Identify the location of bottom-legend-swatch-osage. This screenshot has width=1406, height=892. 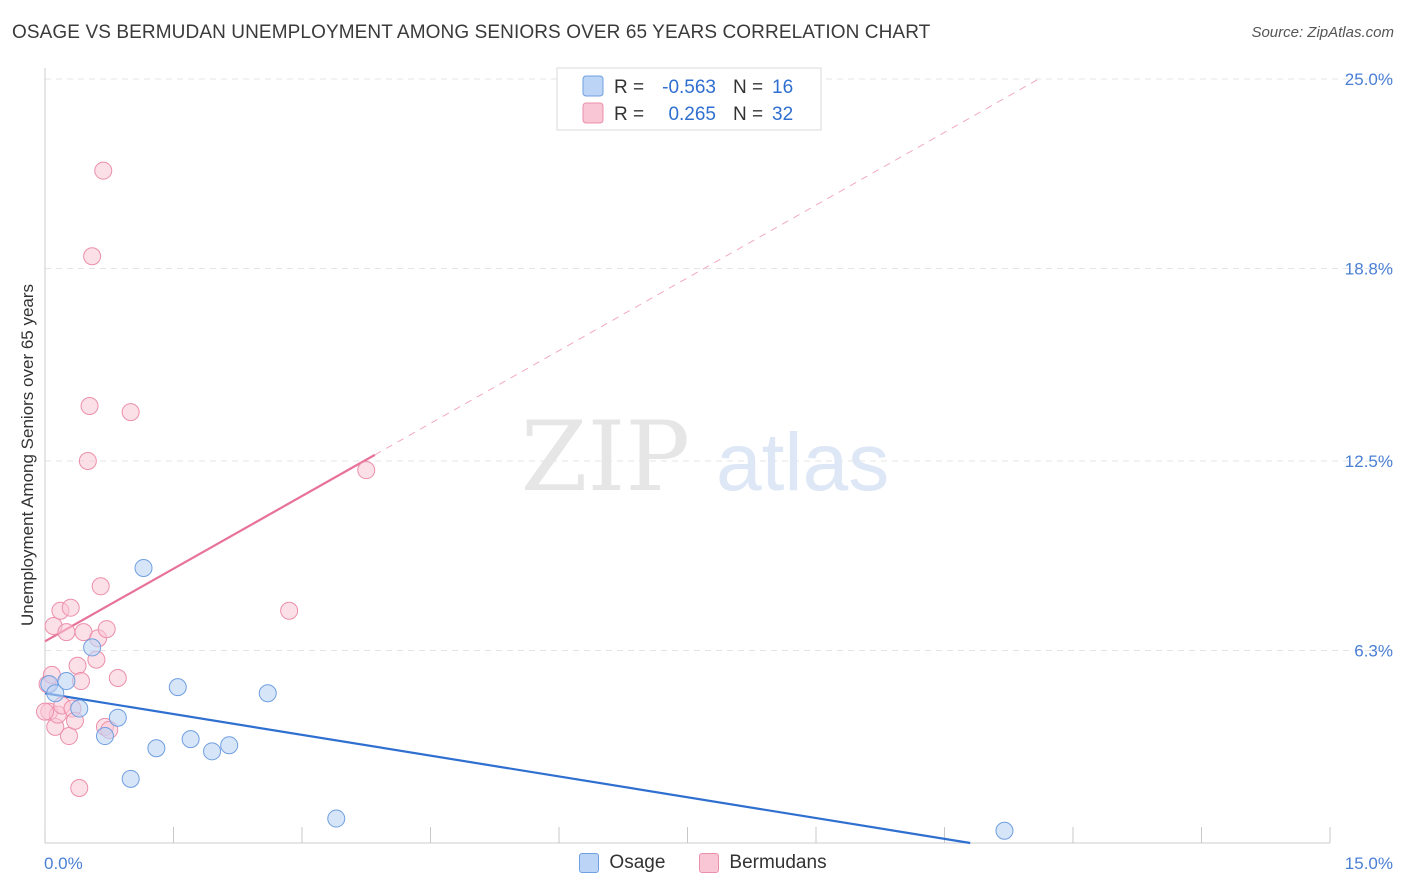
(589, 863).